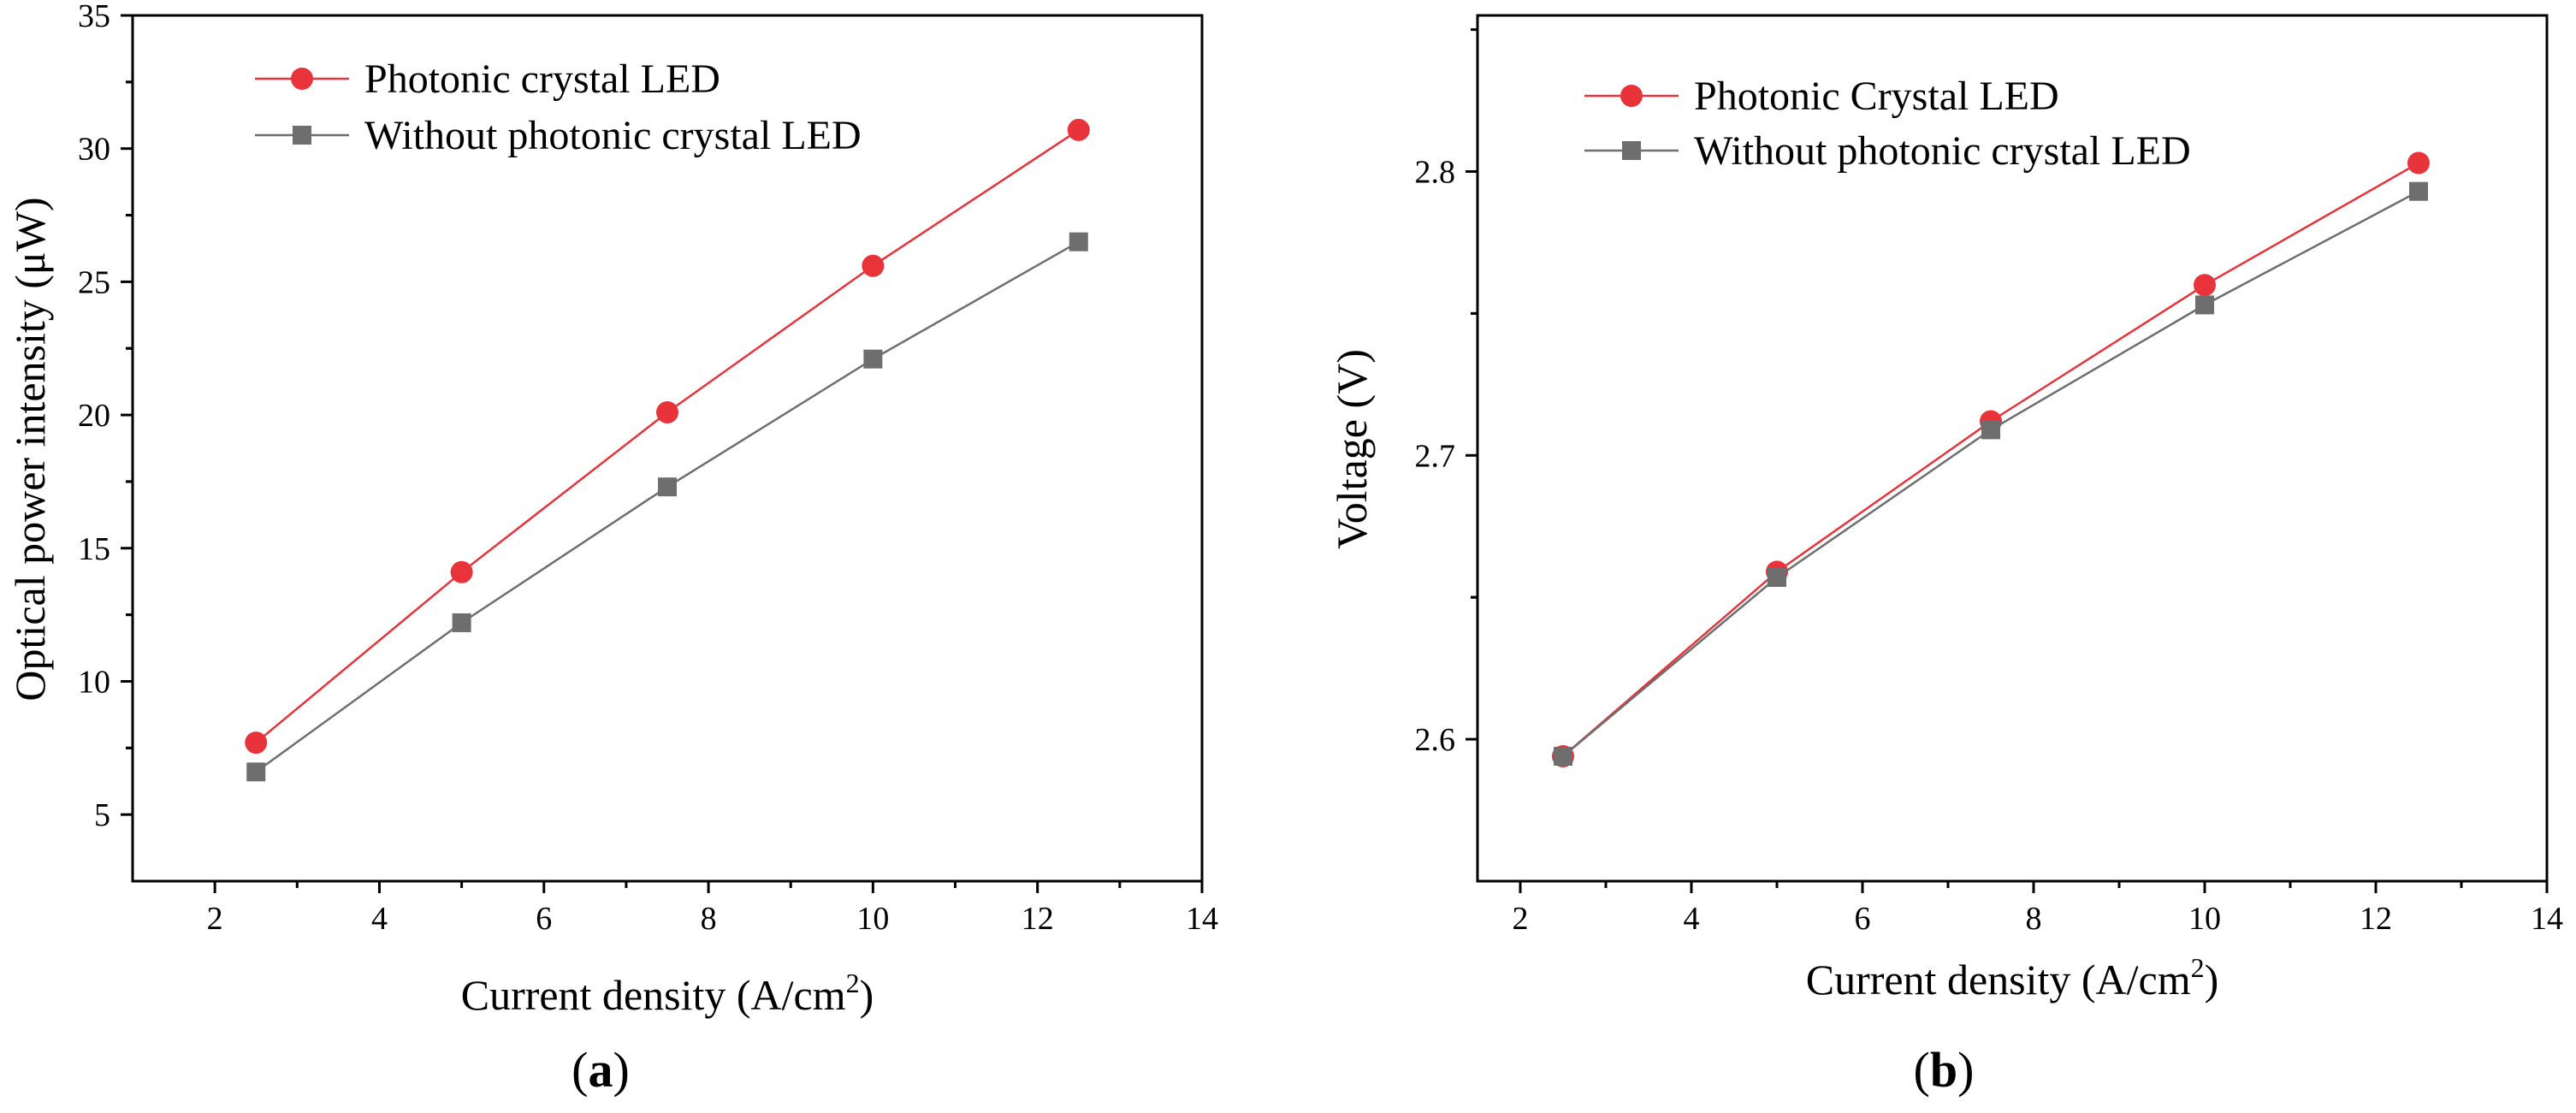 Image resolution: width=2576 pixels, height=1113 pixels. I want to click on x-tick-label-b: 12, so click(2376, 919).